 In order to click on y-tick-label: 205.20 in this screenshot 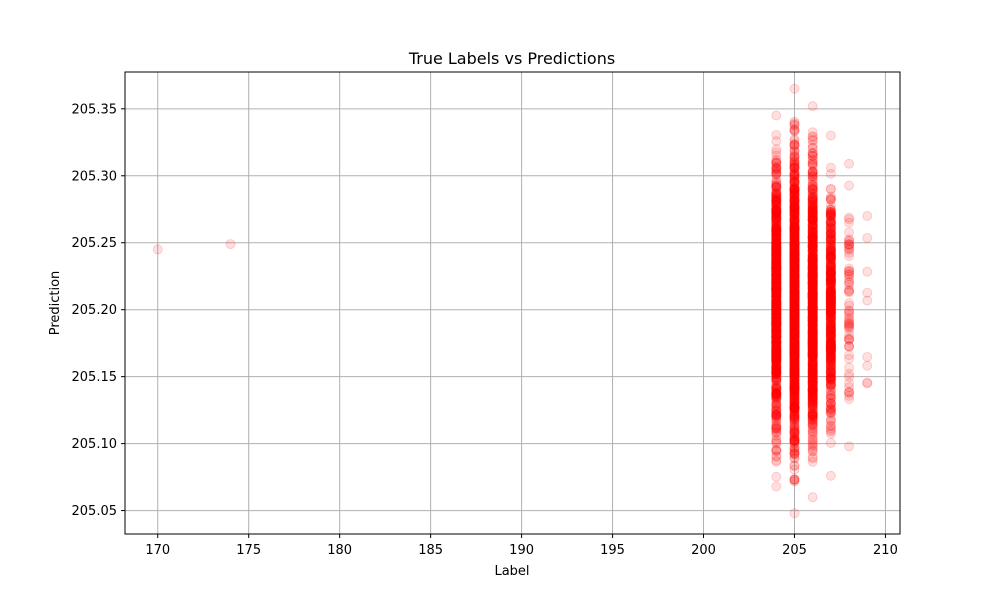, I will do `click(95, 310)`.